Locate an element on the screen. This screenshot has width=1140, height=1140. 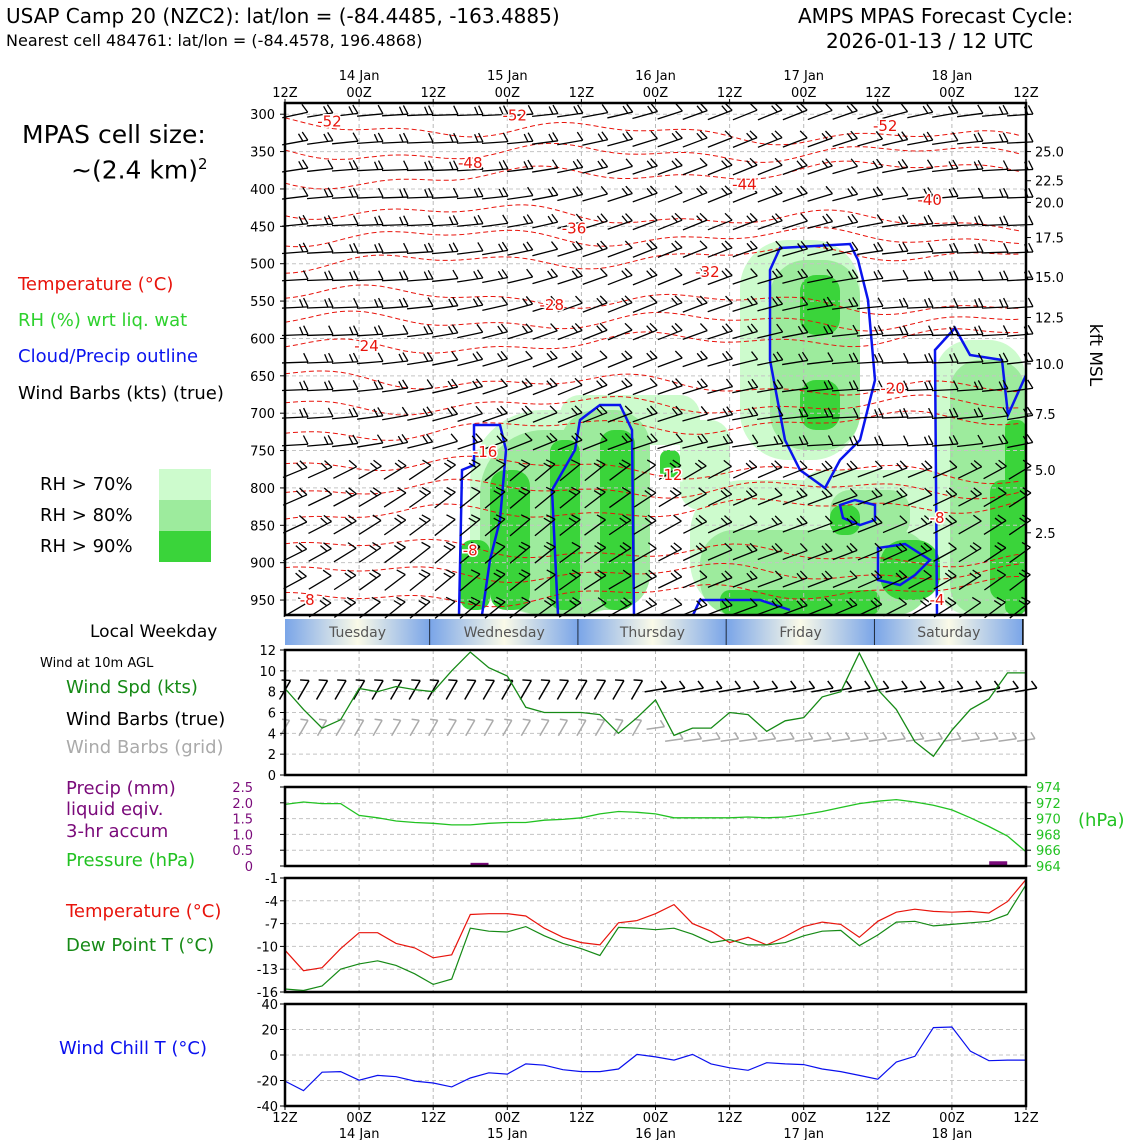
temperature-label: -44 is located at coordinates (744, 184).